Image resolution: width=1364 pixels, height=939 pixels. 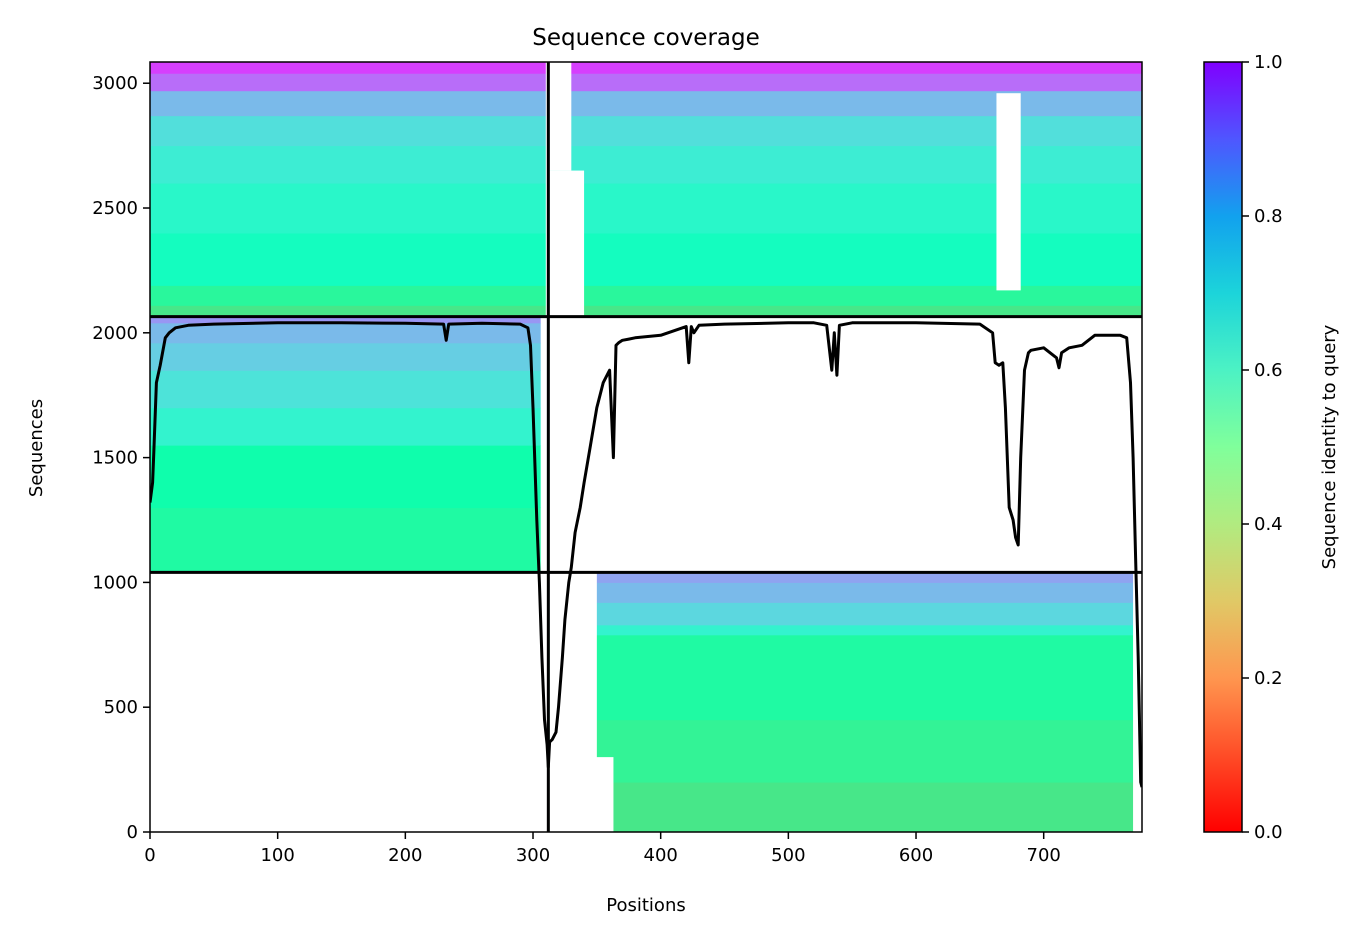 I want to click on y-axis-ticks: 0 500 1000 1500 2000 2500 3000, so click(x=121, y=458).